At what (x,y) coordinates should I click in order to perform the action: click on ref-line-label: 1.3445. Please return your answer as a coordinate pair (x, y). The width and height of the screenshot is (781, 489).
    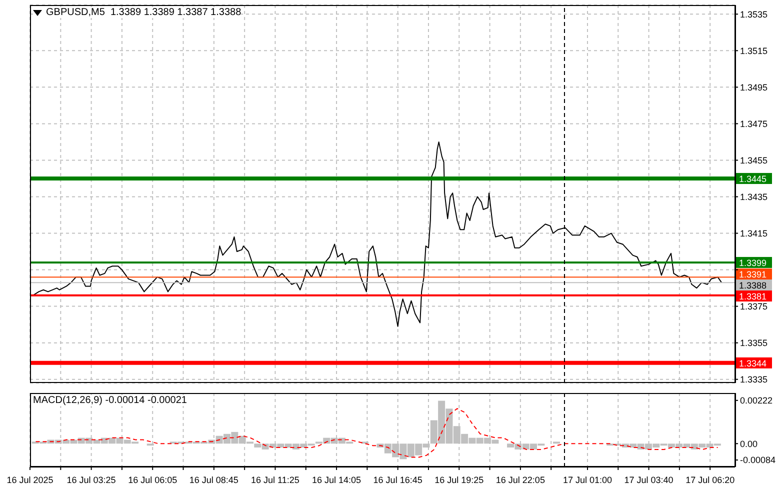
    Looking at the image, I should click on (753, 179).